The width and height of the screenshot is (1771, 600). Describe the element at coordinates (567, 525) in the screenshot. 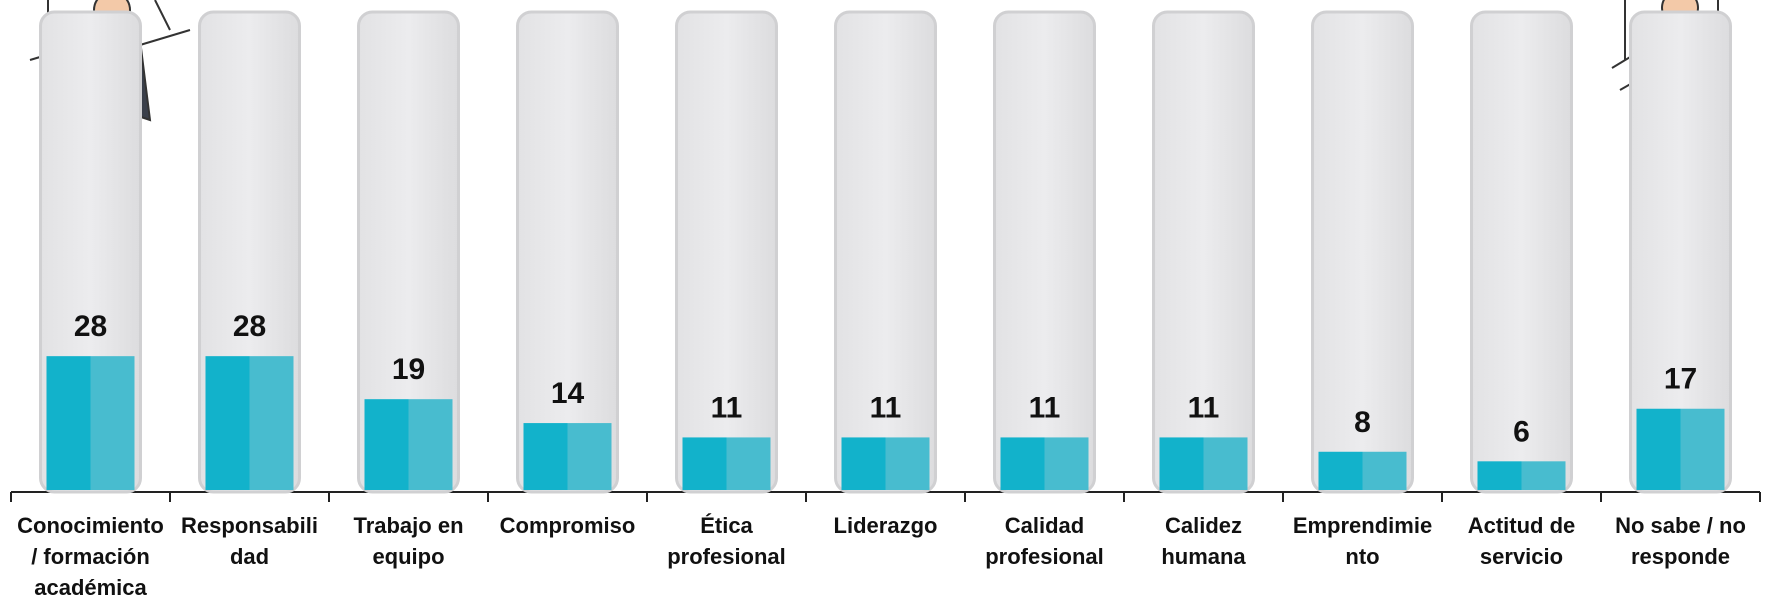

I see `x-tick-label: Compromiso` at that location.